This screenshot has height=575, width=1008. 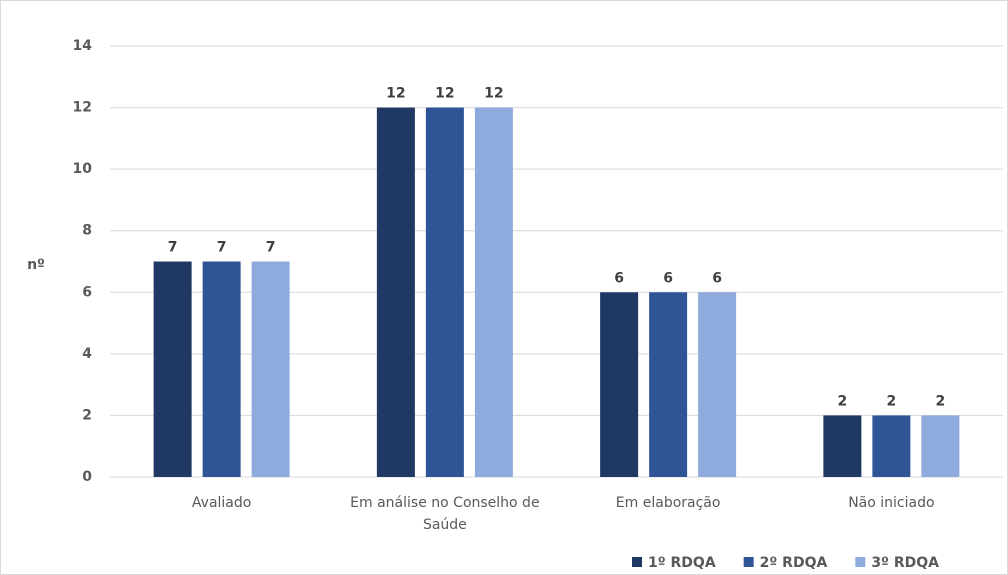 What do you see at coordinates (87, 231) in the screenshot?
I see `y-tick-label: 8` at bounding box center [87, 231].